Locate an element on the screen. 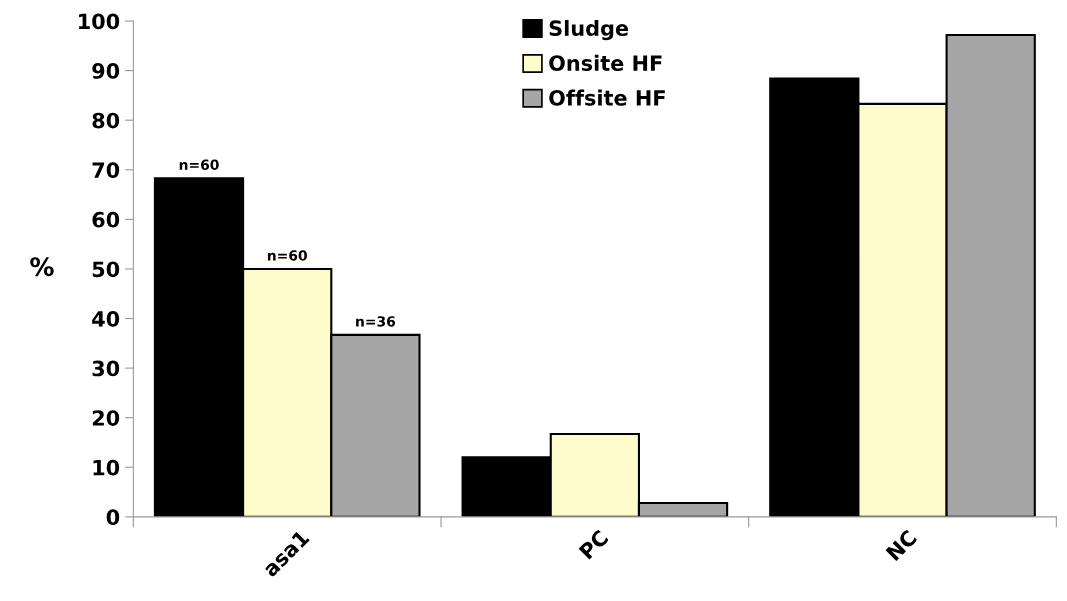 Image resolution: width=1067 pixels, height=601 pixels. y-tick-label: 20 is located at coordinates (106, 418).